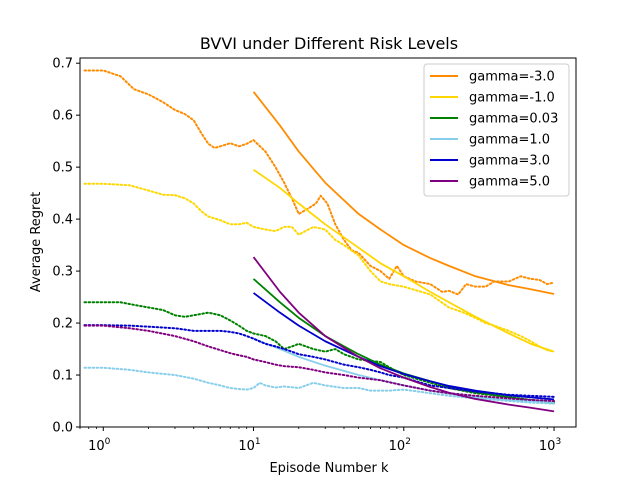 This screenshot has height=480, width=640. What do you see at coordinates (512, 77) in the screenshot?
I see `legend-label: gamma=-3.0` at bounding box center [512, 77].